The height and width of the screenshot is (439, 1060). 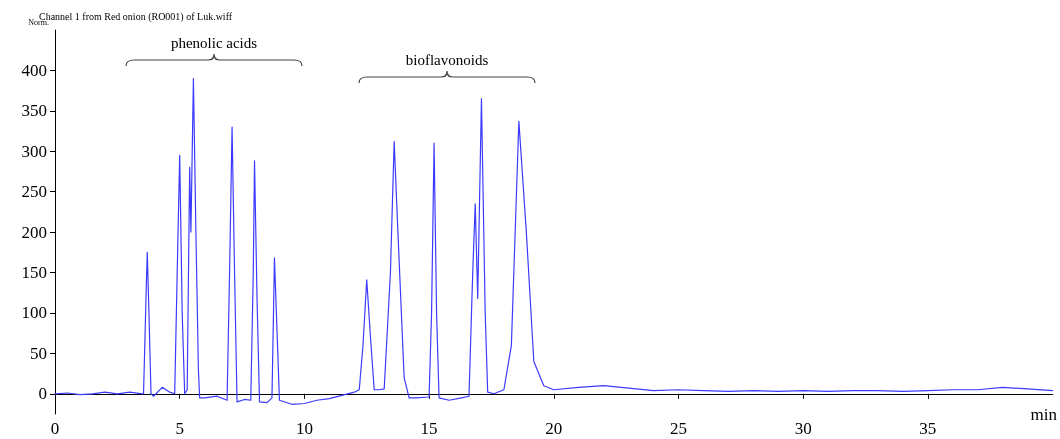 What do you see at coordinates (1044, 414) in the screenshot?
I see `x-axis-title: min` at bounding box center [1044, 414].